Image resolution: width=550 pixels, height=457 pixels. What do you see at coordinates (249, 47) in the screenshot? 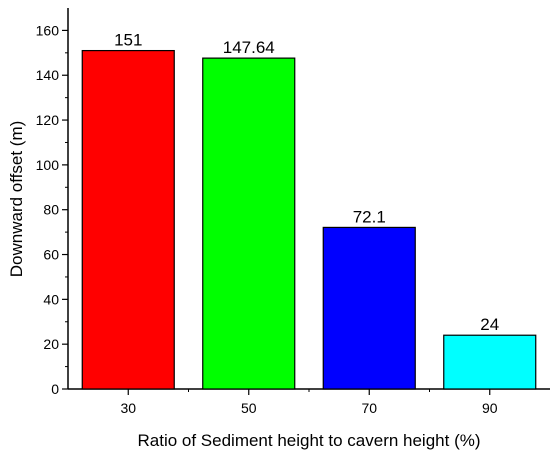
I see `data-label-50: 147.64` at bounding box center [249, 47].